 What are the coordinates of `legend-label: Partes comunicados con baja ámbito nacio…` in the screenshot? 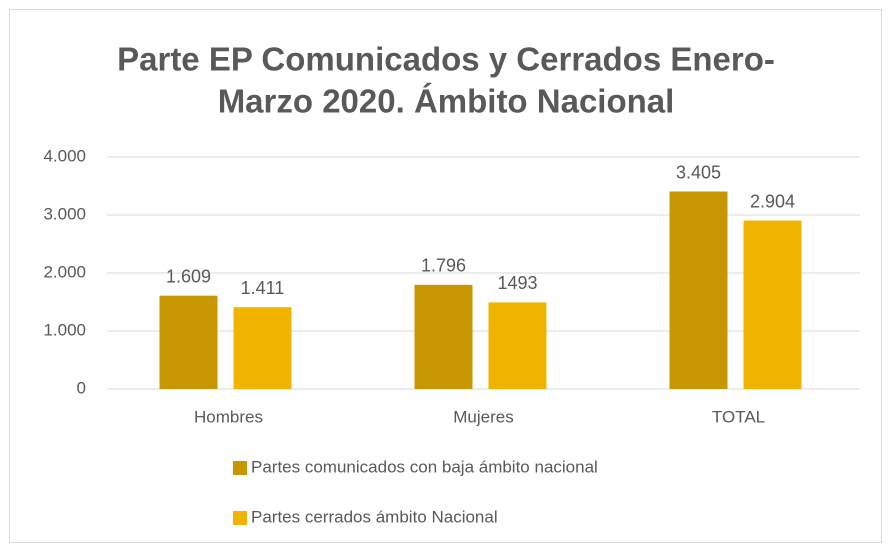 It's located at (424, 466).